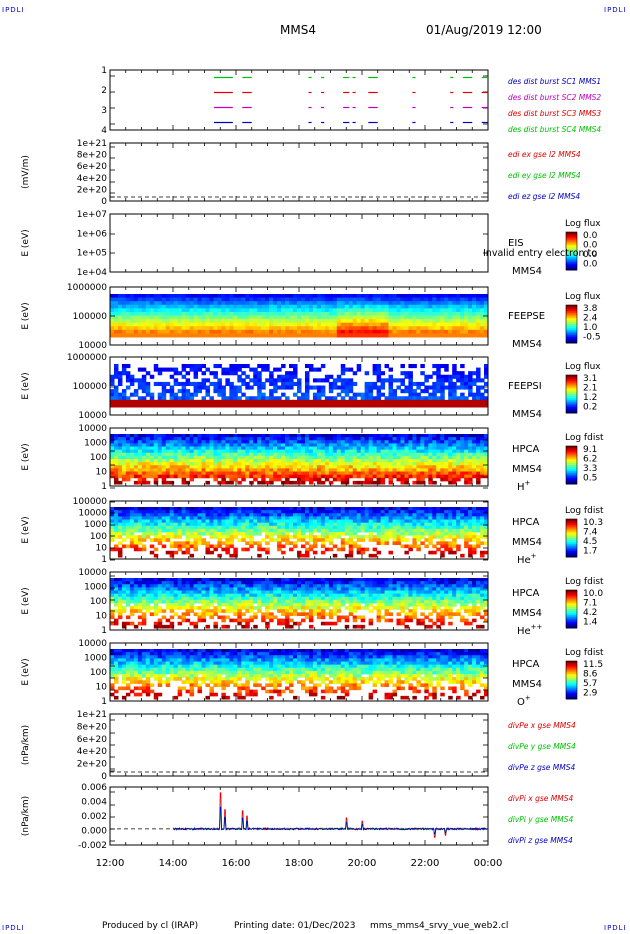  I want to click on y-tick-label: 4e+20, so click(92, 179).